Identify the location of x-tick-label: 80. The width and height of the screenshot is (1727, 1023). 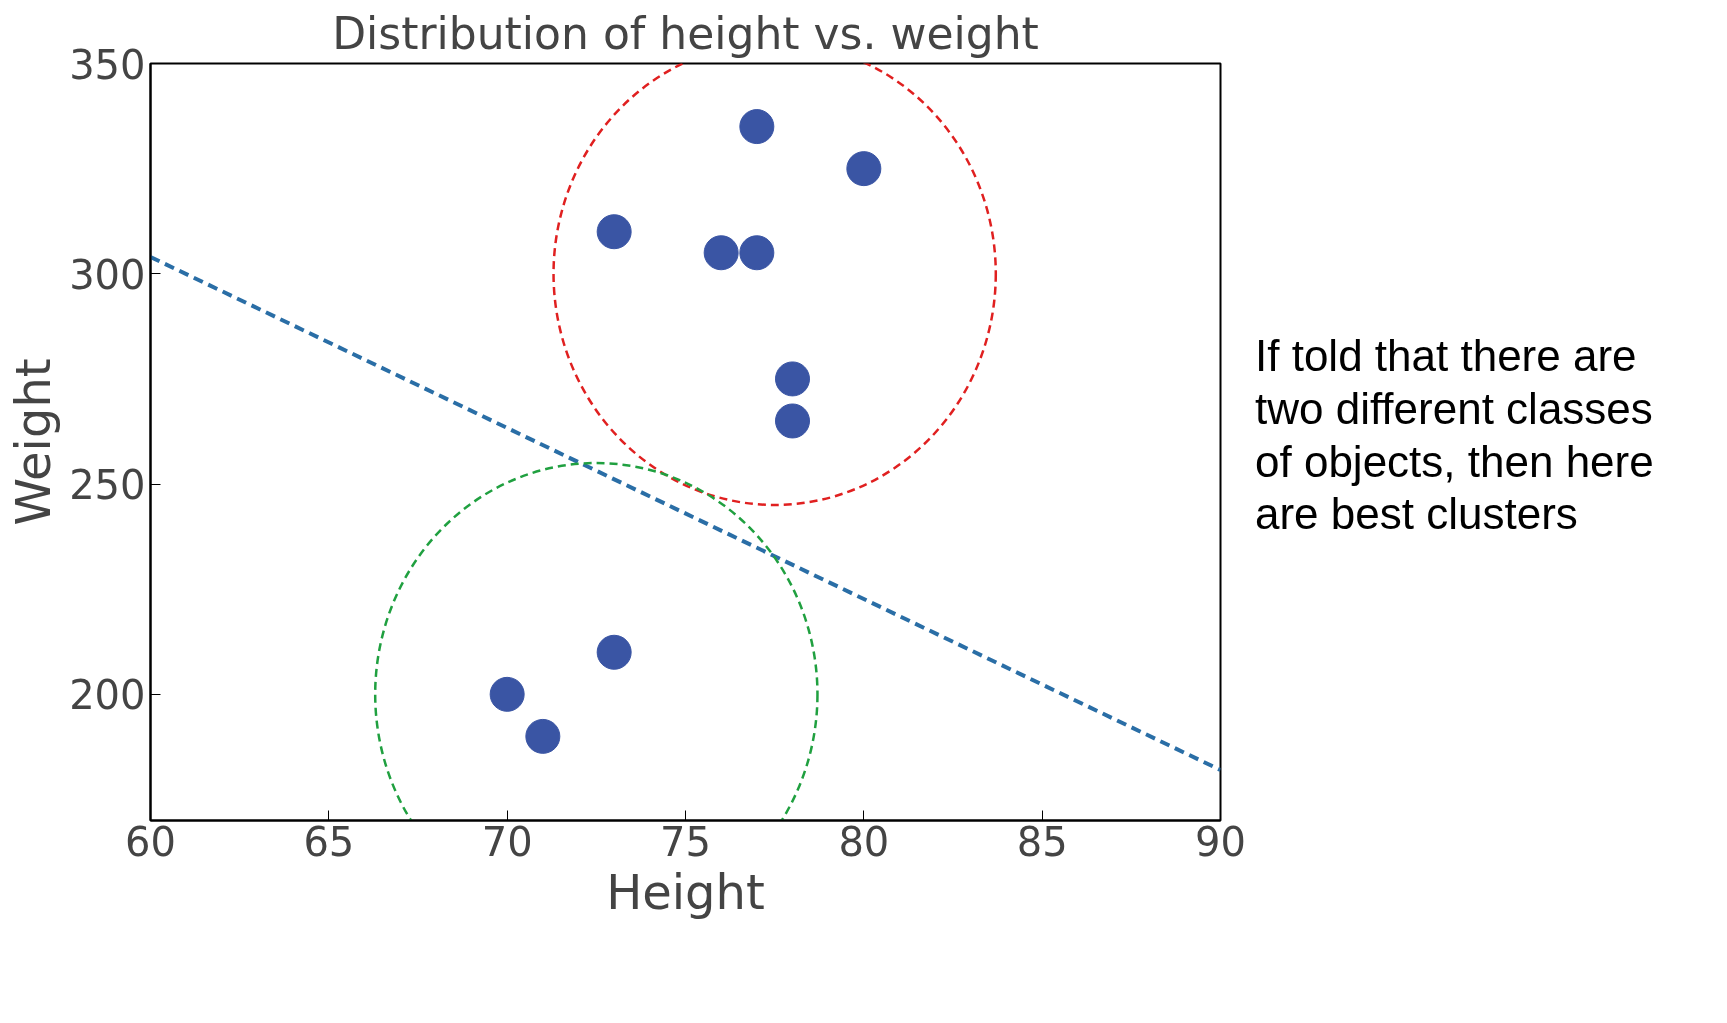
(864, 841).